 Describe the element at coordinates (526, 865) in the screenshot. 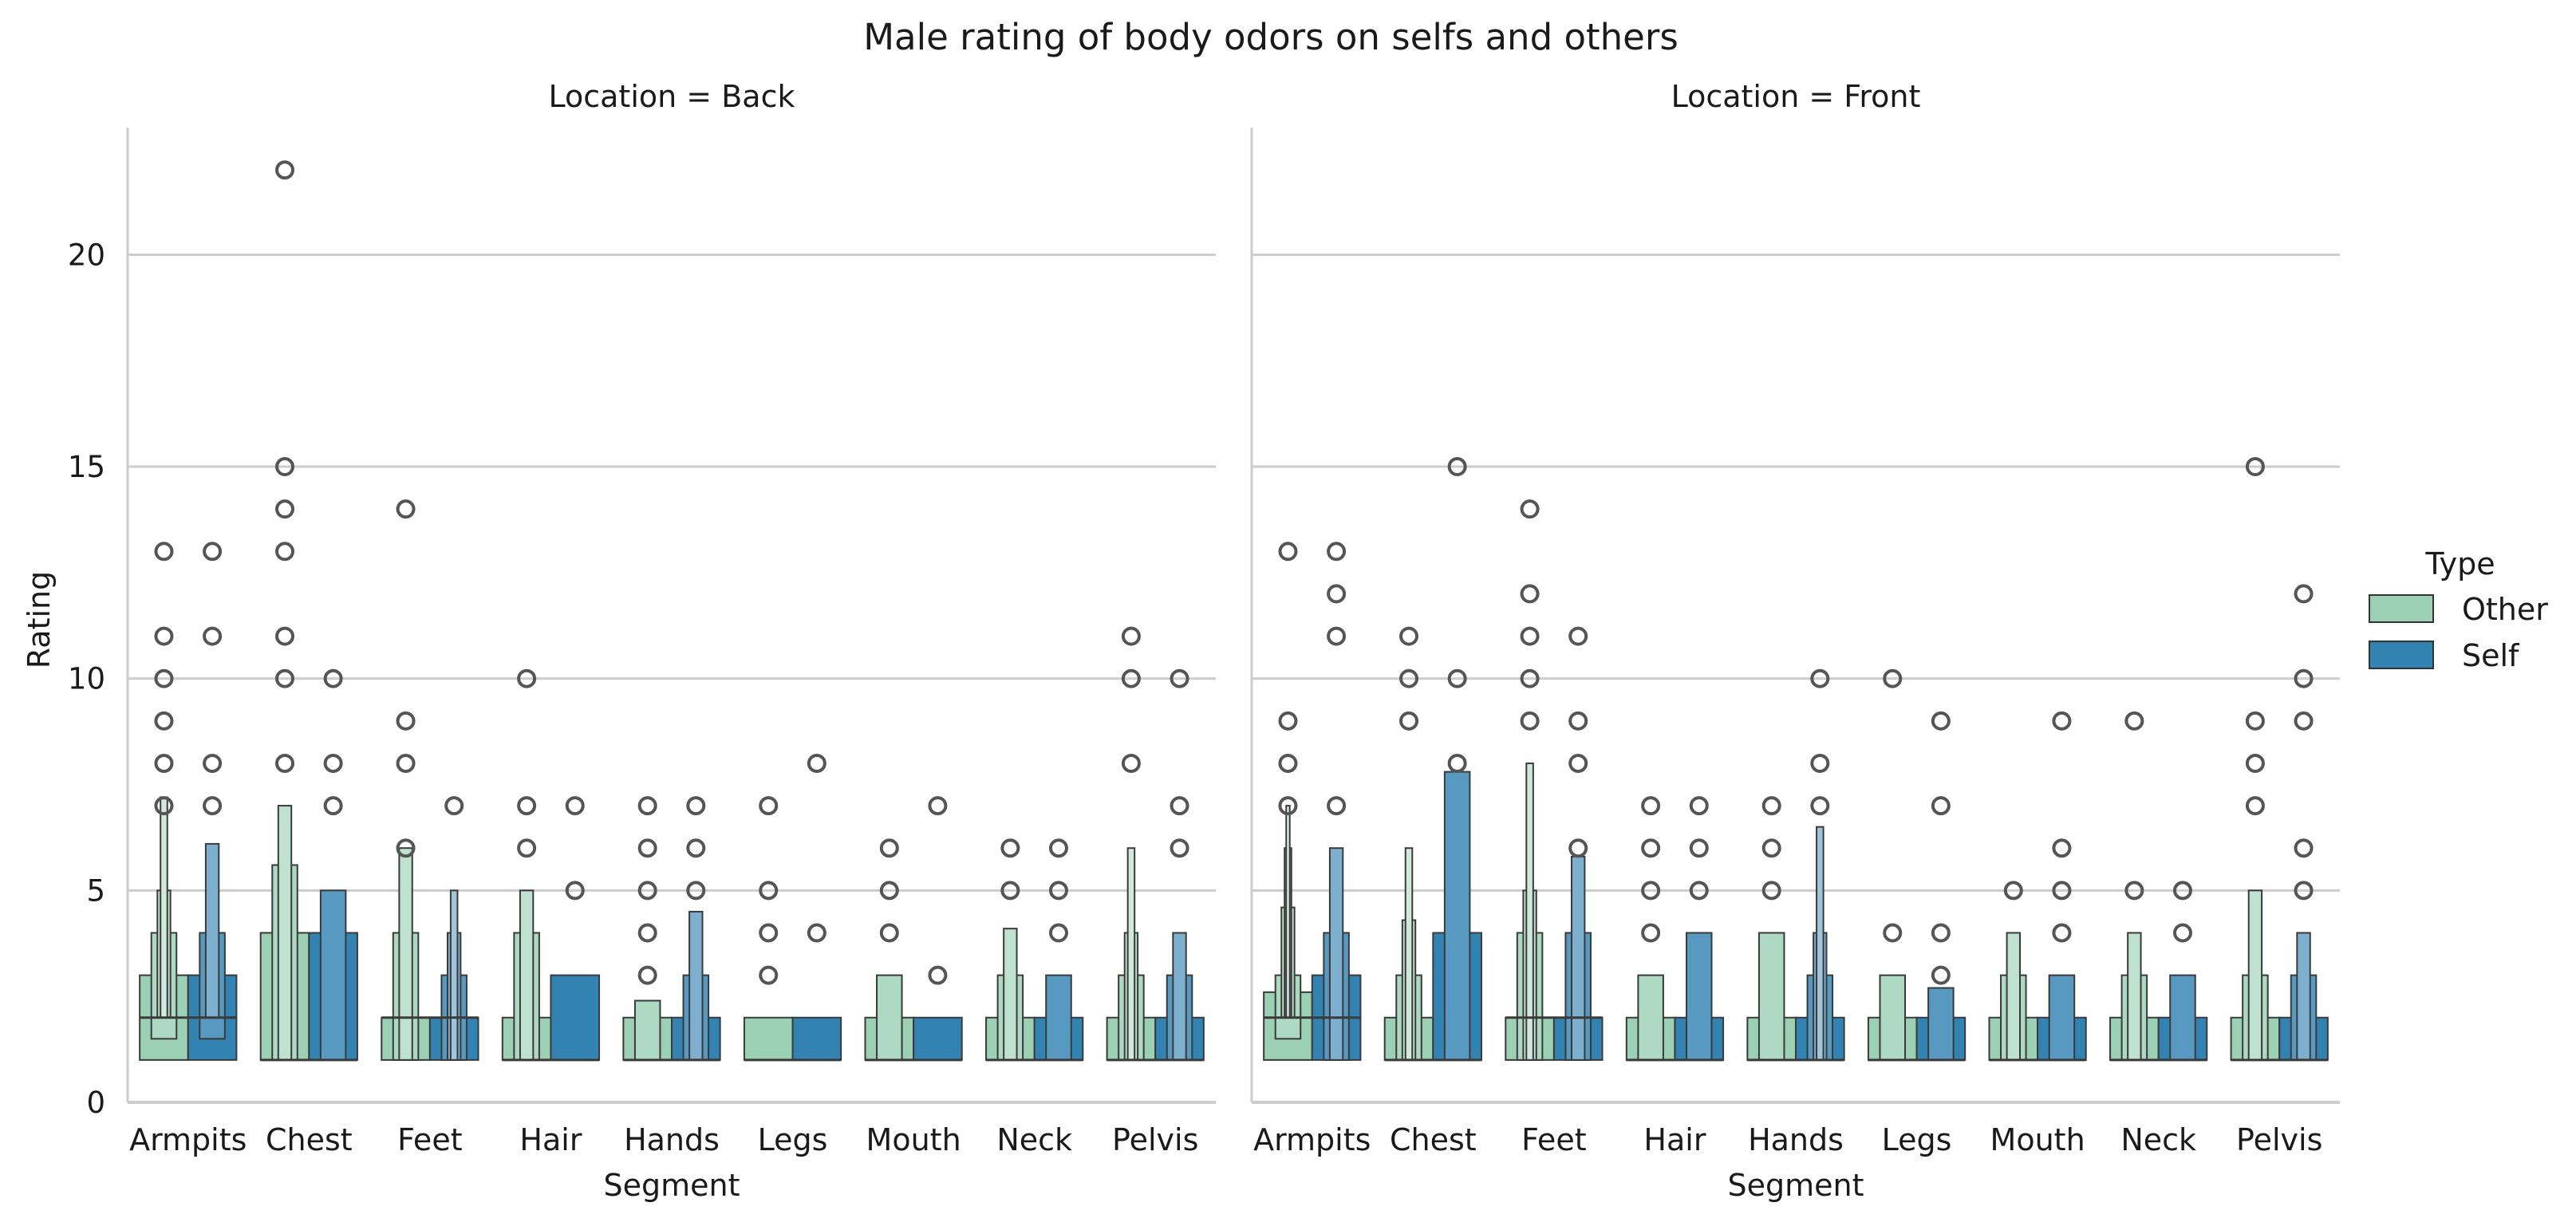

I see `boxen-back-hair-other` at that location.